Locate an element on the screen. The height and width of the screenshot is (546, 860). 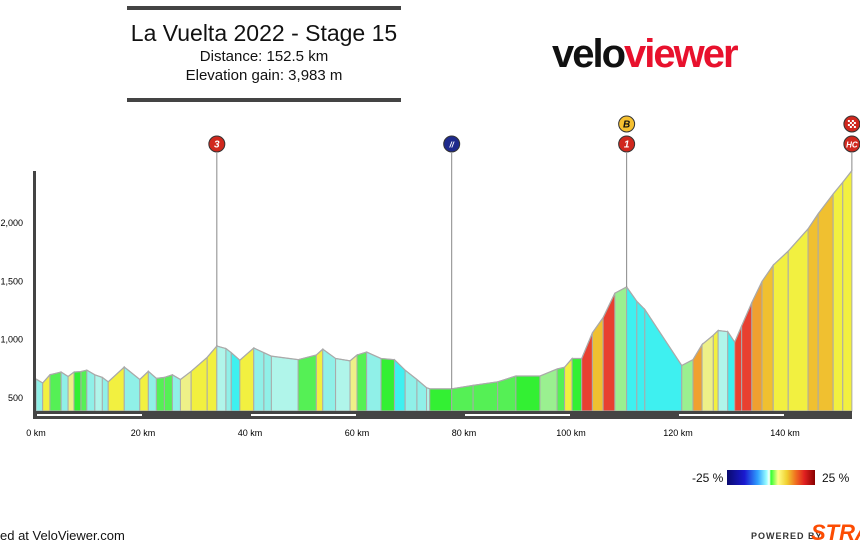
distance-label: Distance: 152.5 km is located at coordinates (264, 56).